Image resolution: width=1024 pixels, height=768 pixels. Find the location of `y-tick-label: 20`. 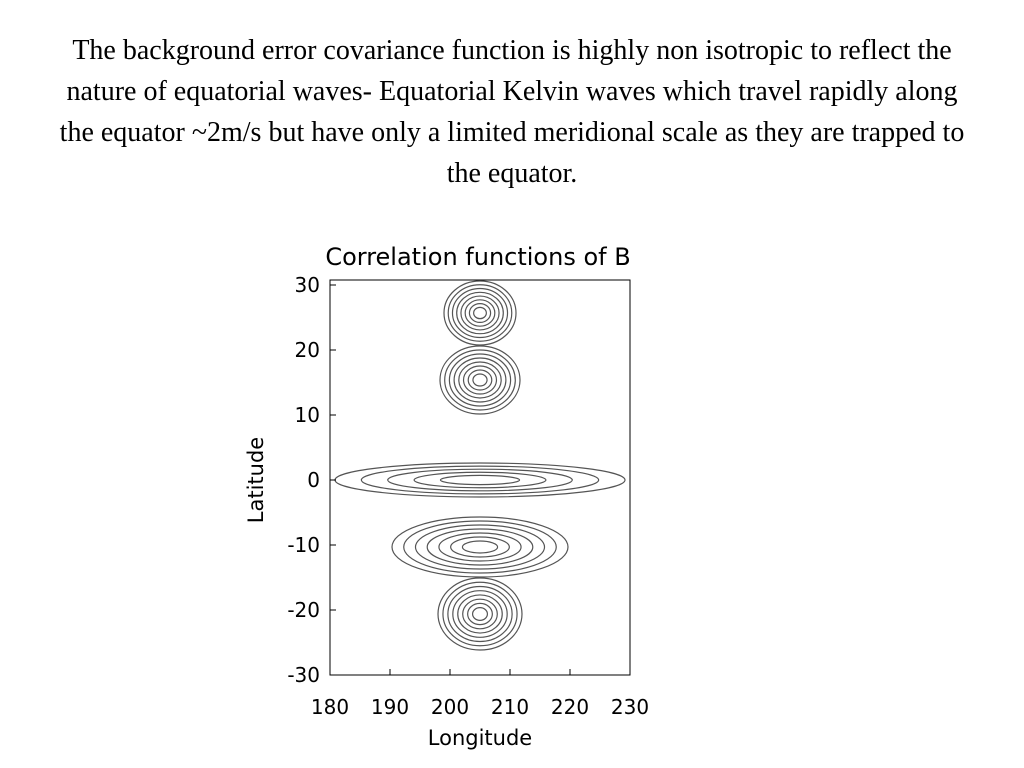

y-tick-label: 20 is located at coordinates (307, 350).